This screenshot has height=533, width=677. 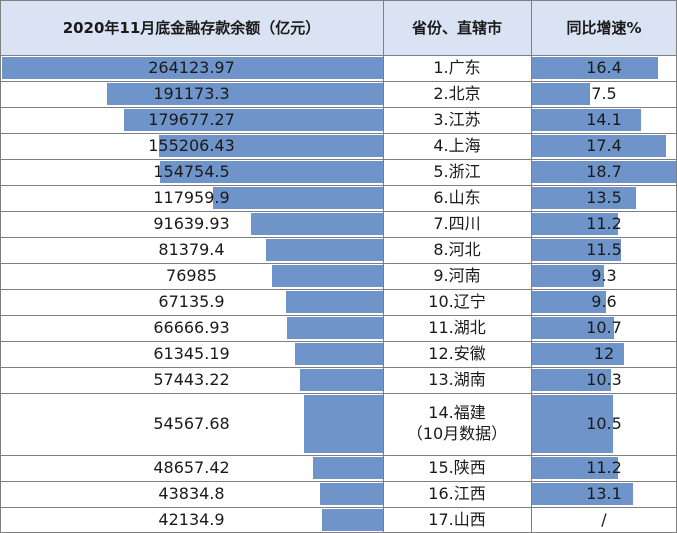 What do you see at coordinates (191, 172) in the screenshot?
I see `deposit-cell: 154754.5` at bounding box center [191, 172].